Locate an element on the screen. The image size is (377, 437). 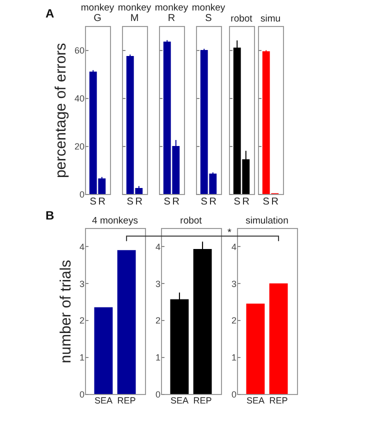
chart-title: 4 monkeys is located at coordinates (115, 221).